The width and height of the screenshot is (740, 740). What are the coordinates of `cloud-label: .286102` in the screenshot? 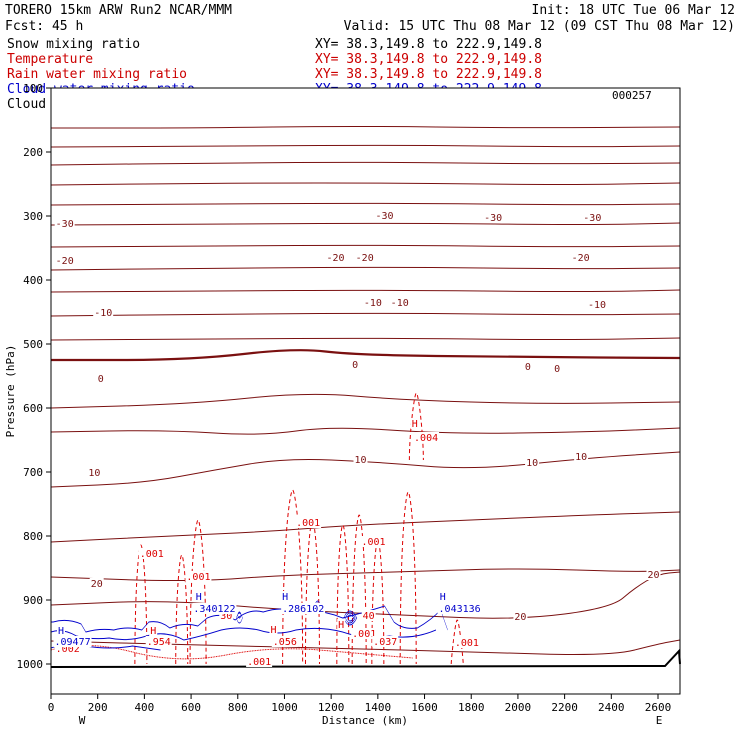 It's located at (303, 609).